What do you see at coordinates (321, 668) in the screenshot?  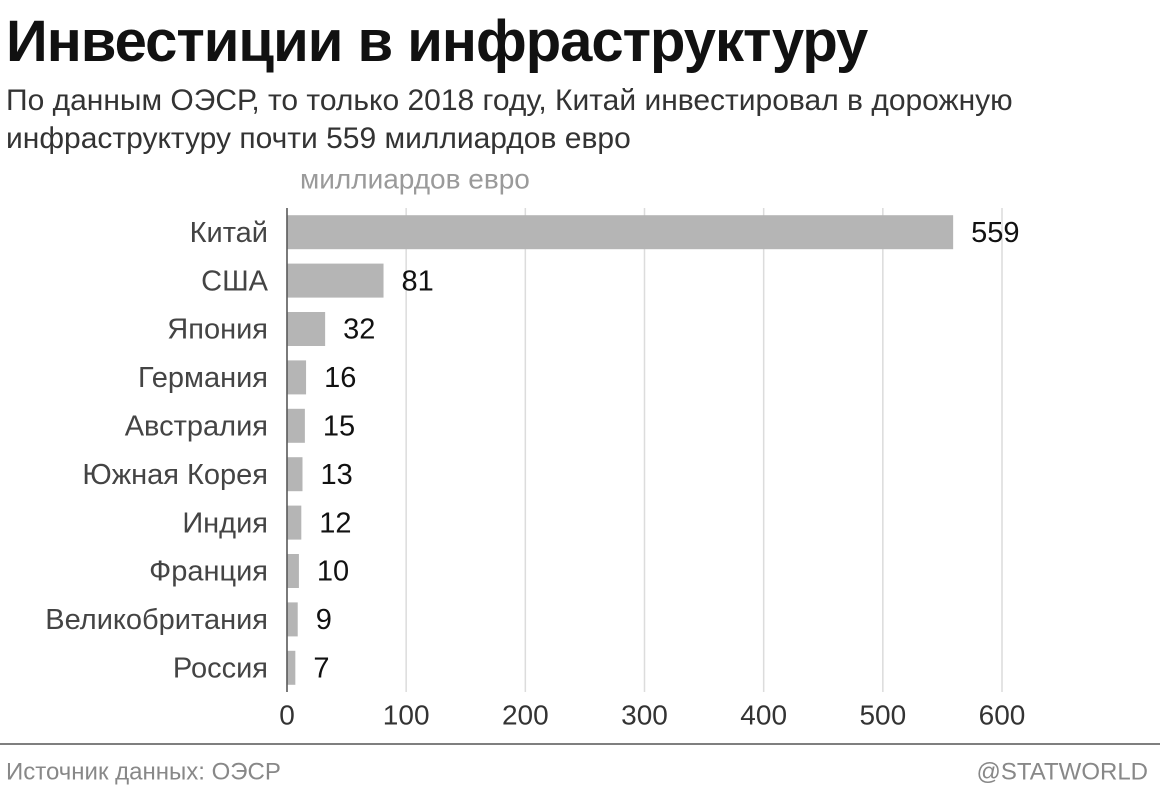 I see `value-label: 7` at bounding box center [321, 668].